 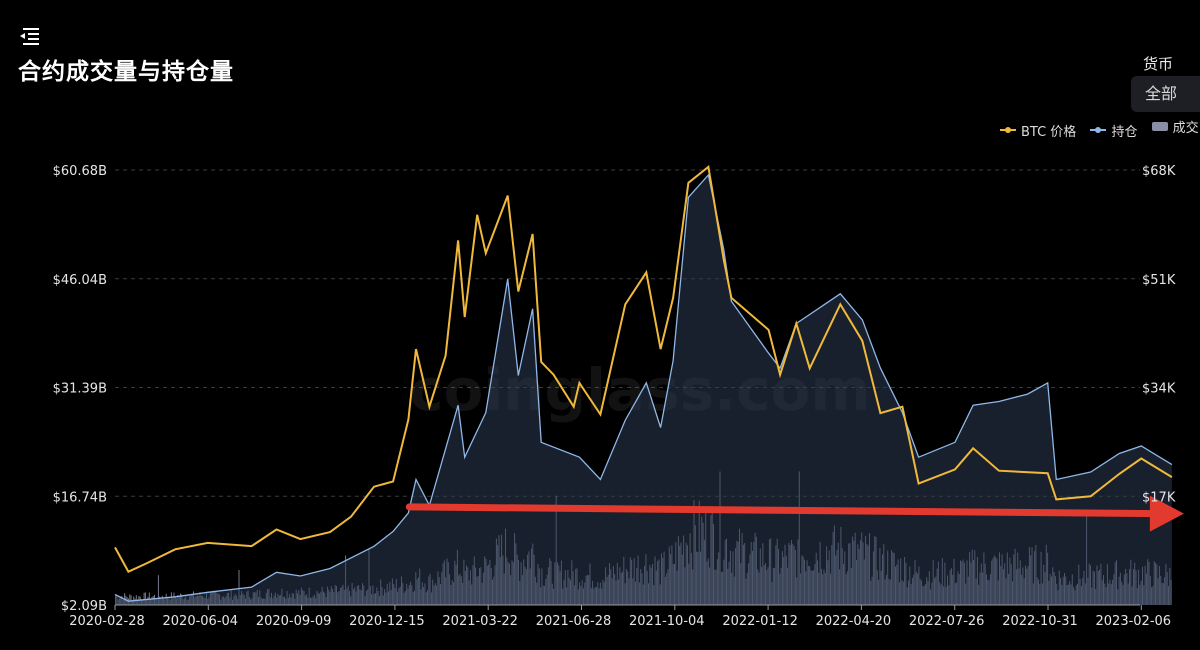 What do you see at coordinates (667, 621) in the screenshot?
I see `x-tick-label: 2021-10-04` at bounding box center [667, 621].